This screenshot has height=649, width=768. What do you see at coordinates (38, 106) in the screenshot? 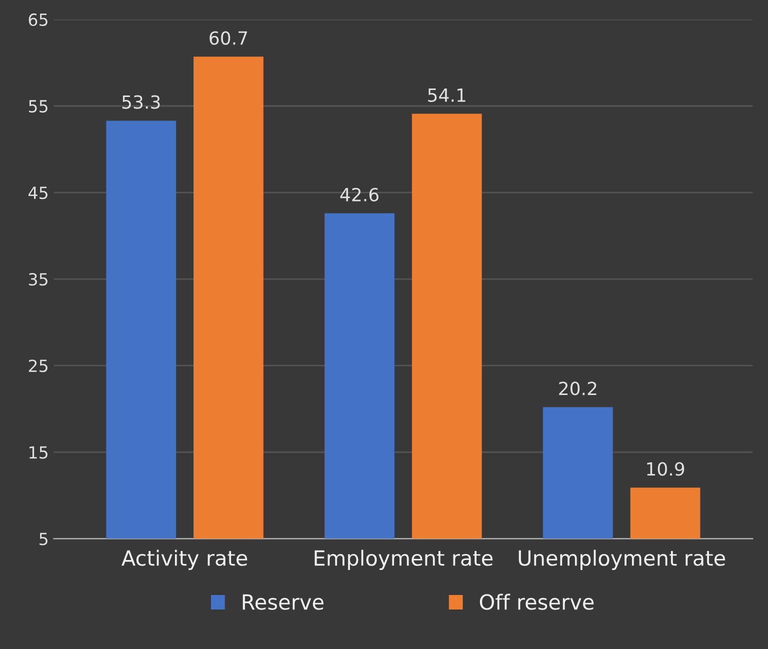
I see `y-tick-label: 55` at bounding box center [38, 106].